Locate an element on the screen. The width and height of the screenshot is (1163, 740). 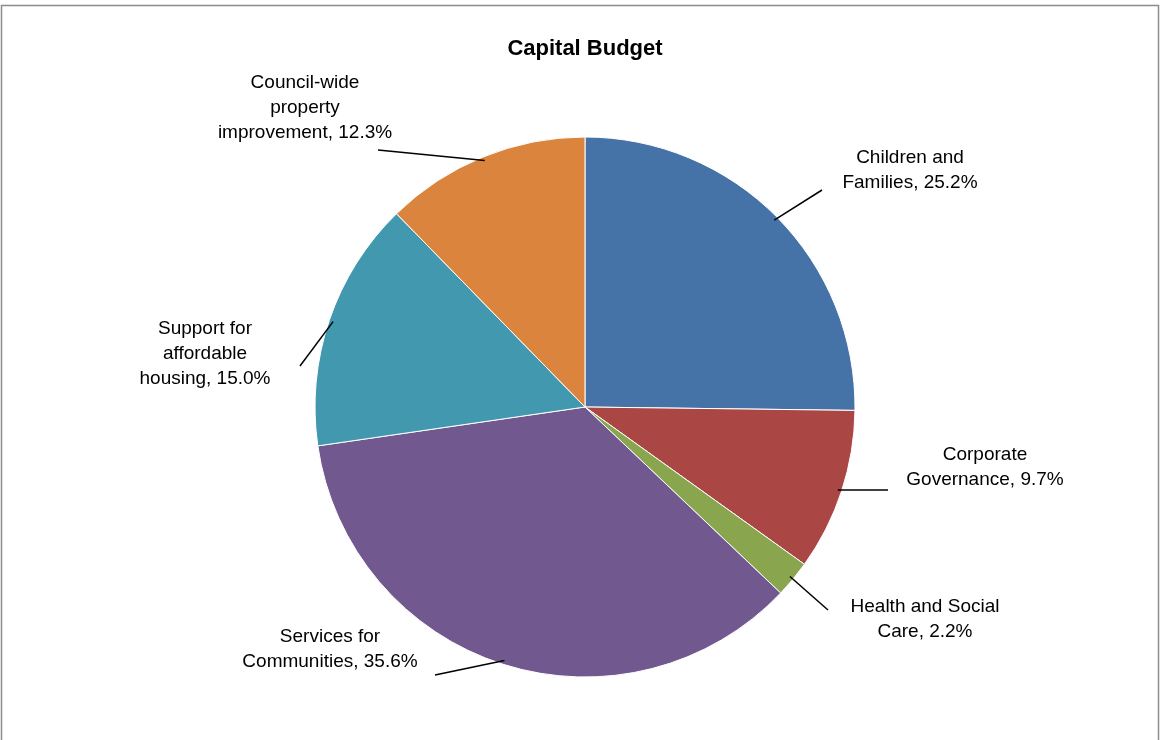
chart-title: Capital Budget is located at coordinates (585, 47).